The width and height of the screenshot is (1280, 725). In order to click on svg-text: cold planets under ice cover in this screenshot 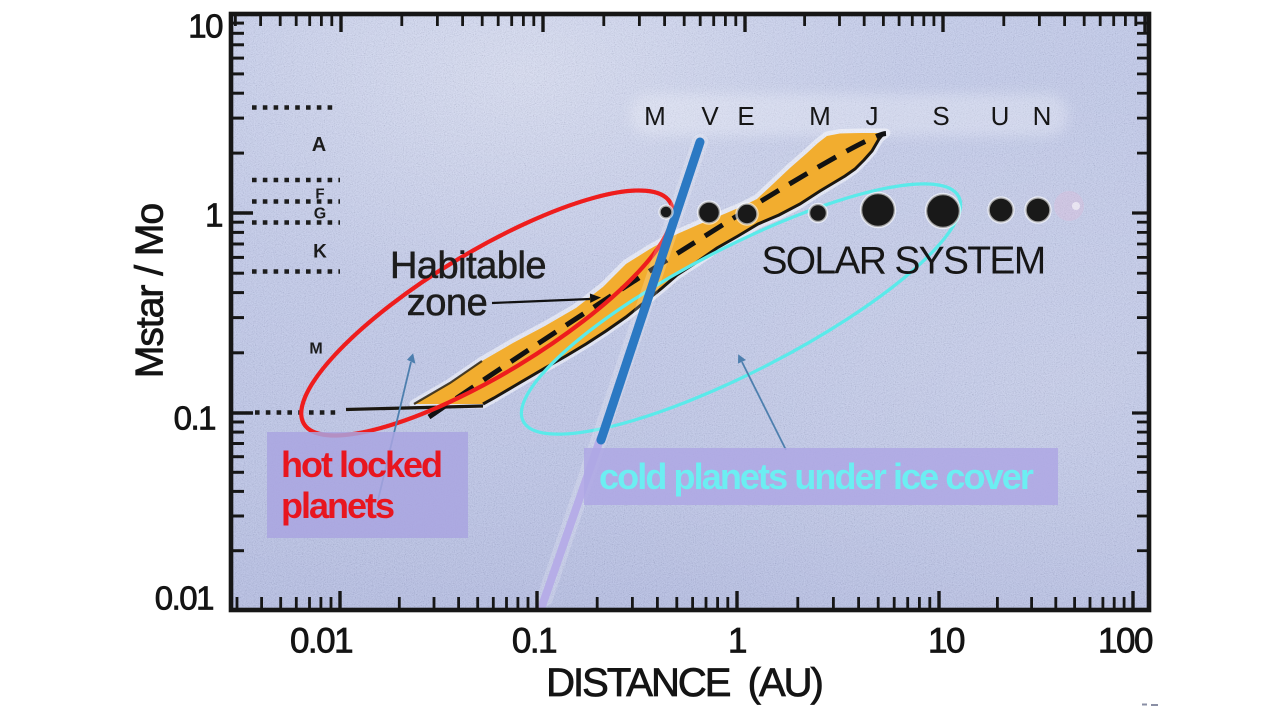, I will do `click(816, 476)`.